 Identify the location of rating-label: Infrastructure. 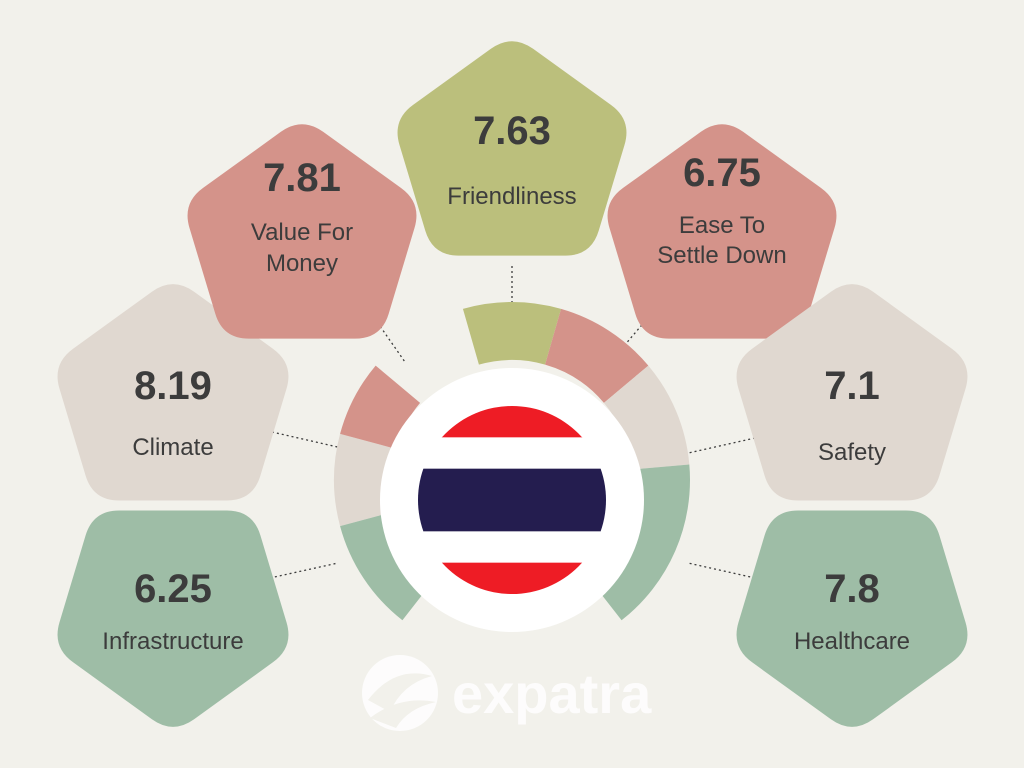
(172, 641).